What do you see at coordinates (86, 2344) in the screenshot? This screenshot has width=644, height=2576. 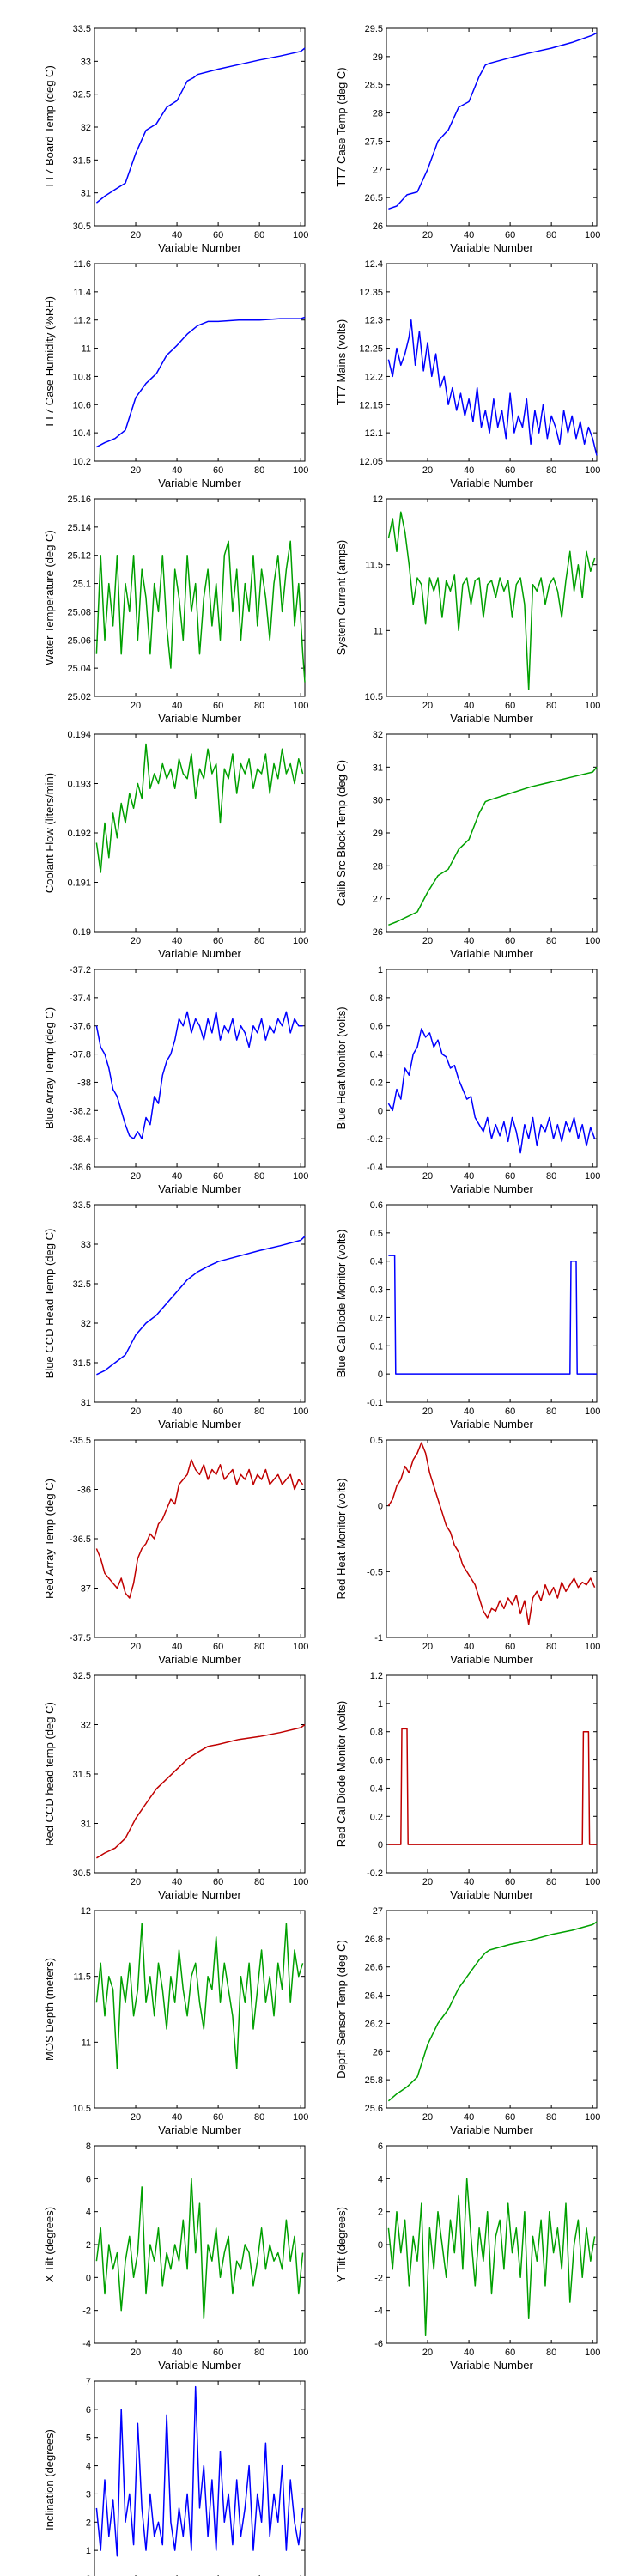 I see `y-tick-label: -4` at bounding box center [86, 2344].